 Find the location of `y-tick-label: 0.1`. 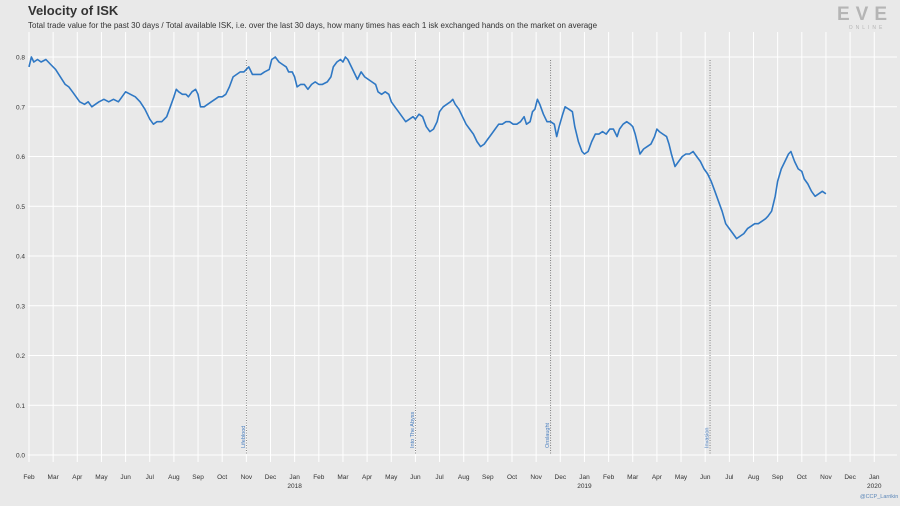

y-tick-label: 0.1 is located at coordinates (20, 406).